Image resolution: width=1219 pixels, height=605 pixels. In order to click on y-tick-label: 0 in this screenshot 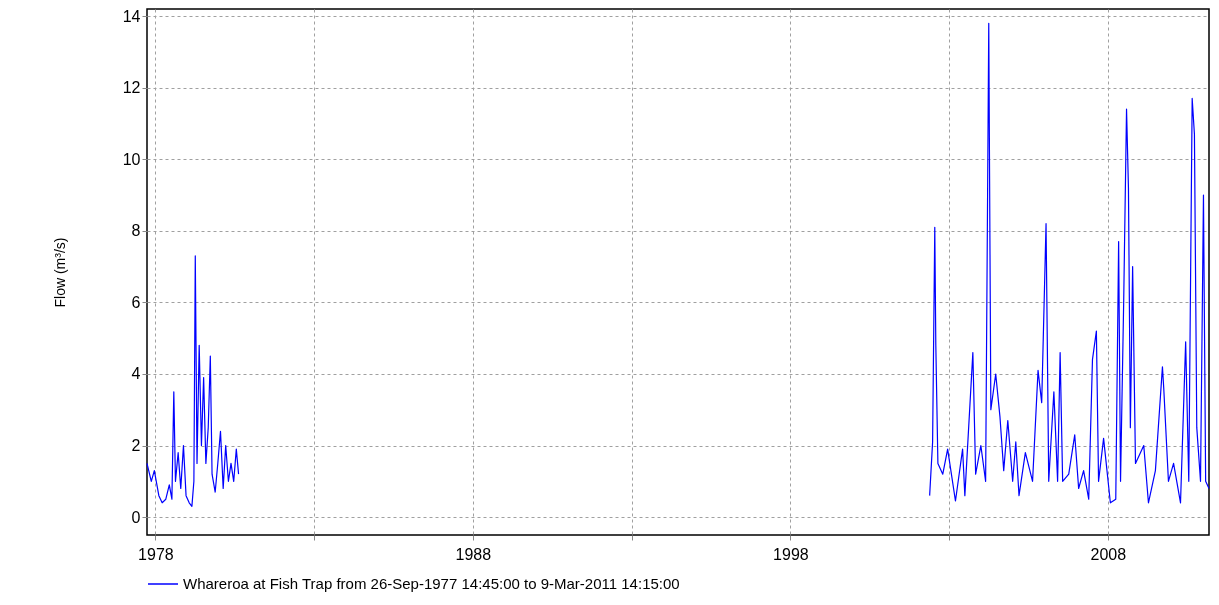, I will do `click(136, 517)`.